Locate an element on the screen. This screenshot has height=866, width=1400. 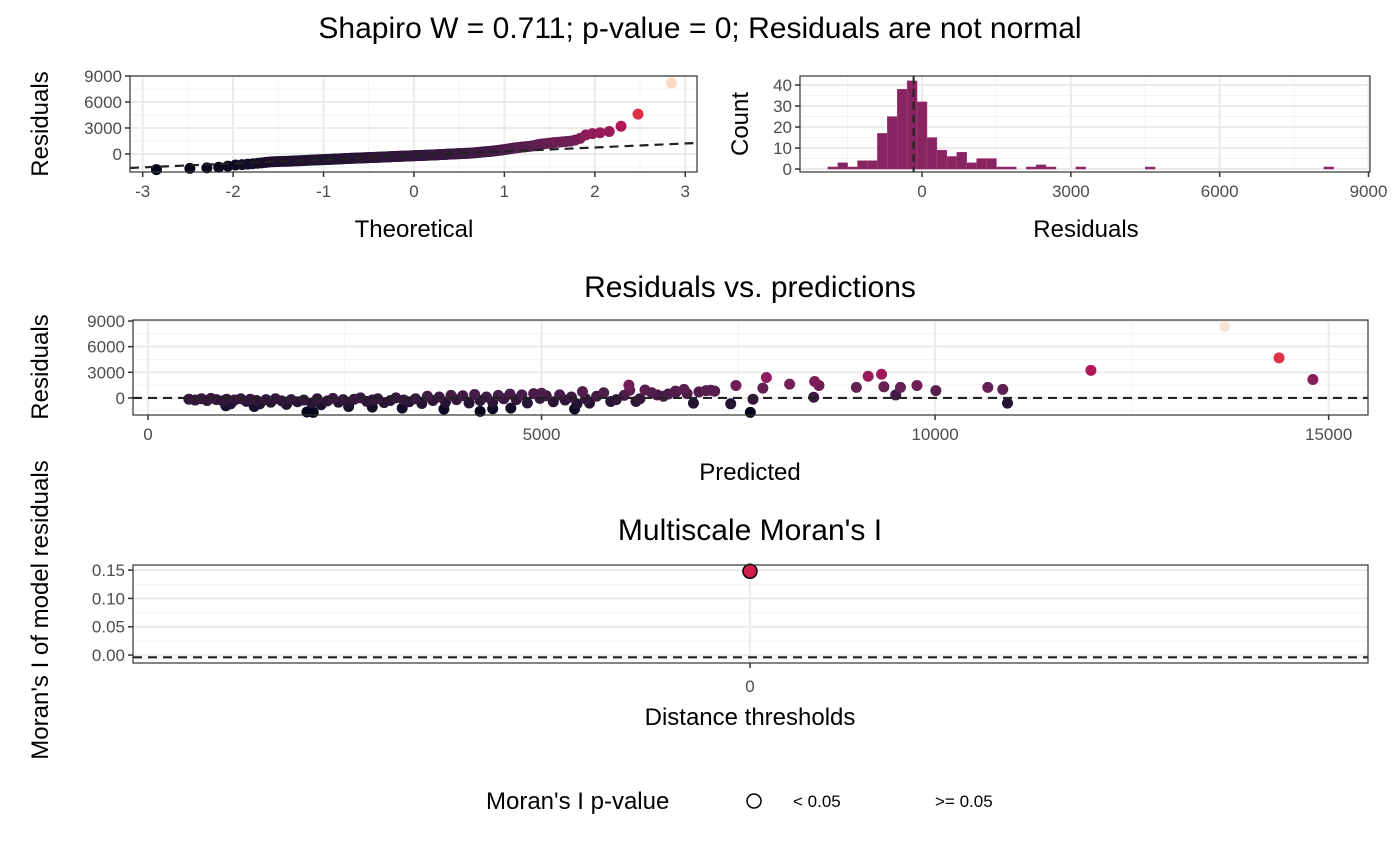
resid-pred-y-tick-label: 0 is located at coordinates (120, 398).